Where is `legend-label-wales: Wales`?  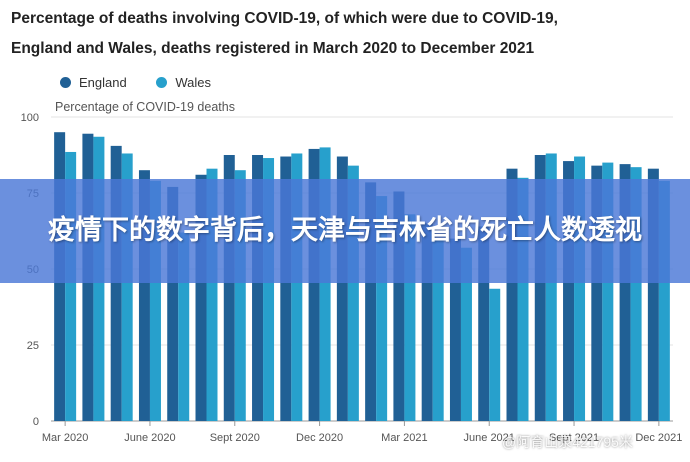
legend-label-wales: Wales is located at coordinates (193, 82).